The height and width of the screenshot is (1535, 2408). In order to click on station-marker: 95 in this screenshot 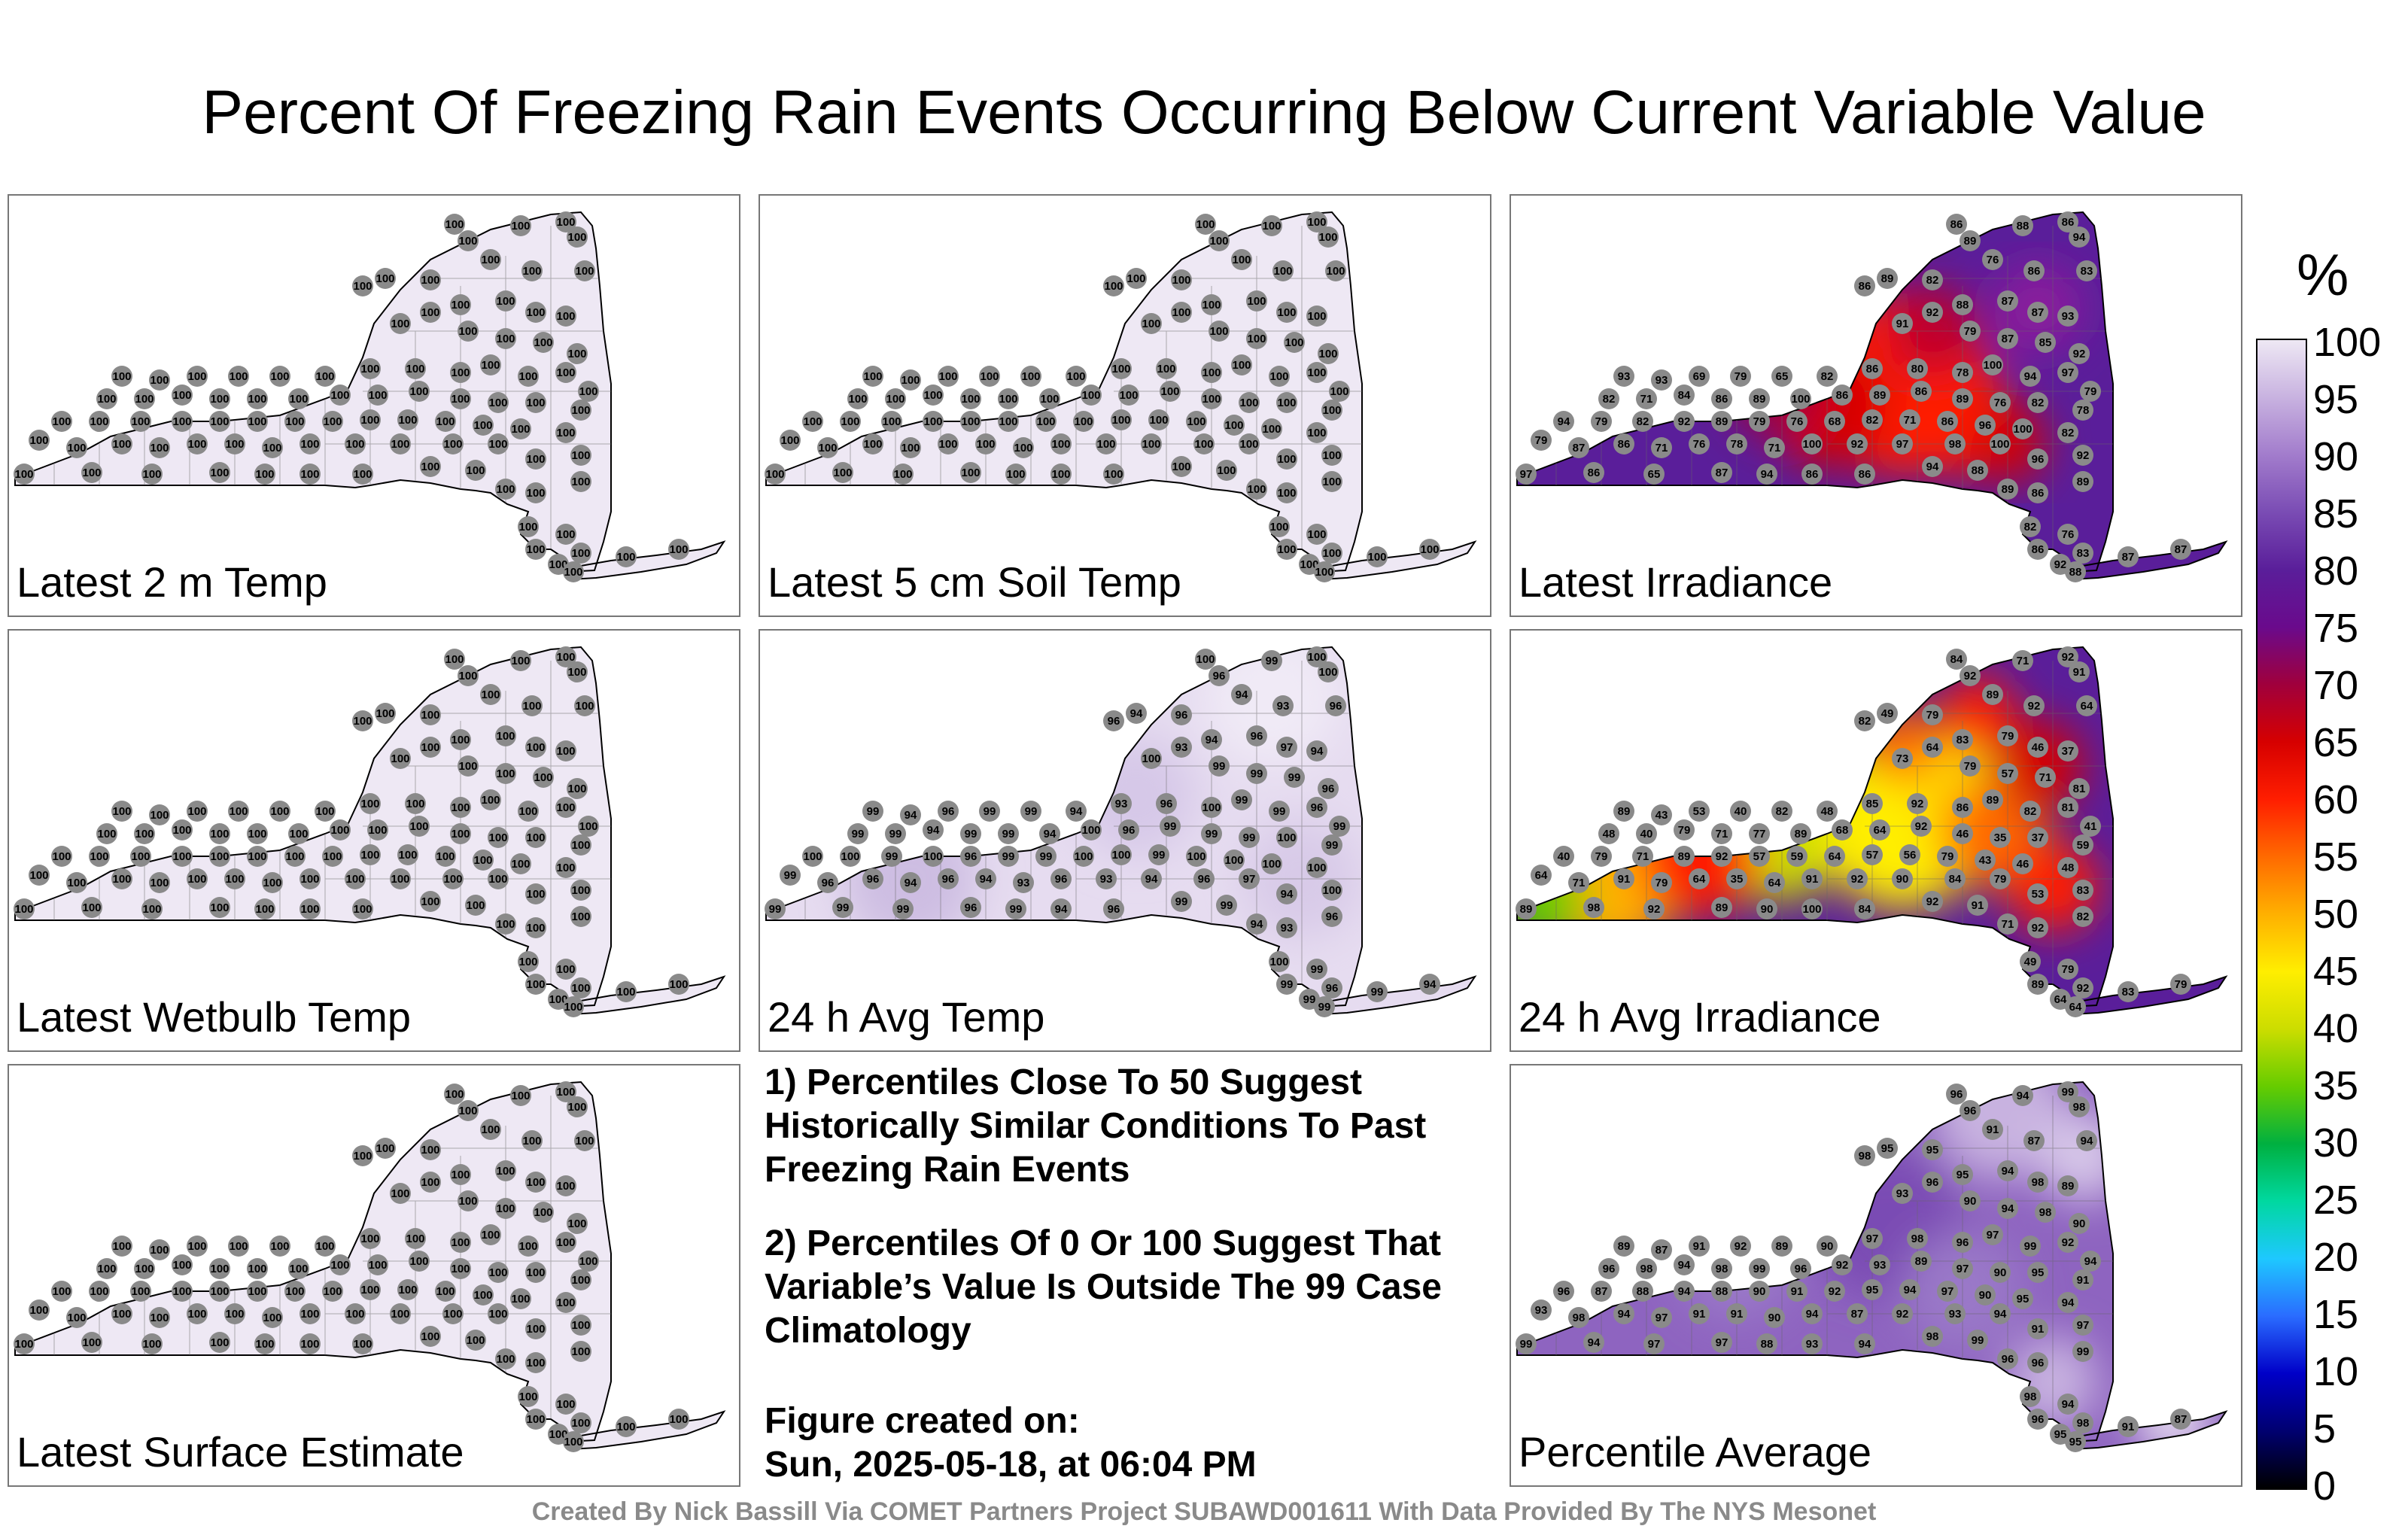, I will do `click(2022, 1298)`.